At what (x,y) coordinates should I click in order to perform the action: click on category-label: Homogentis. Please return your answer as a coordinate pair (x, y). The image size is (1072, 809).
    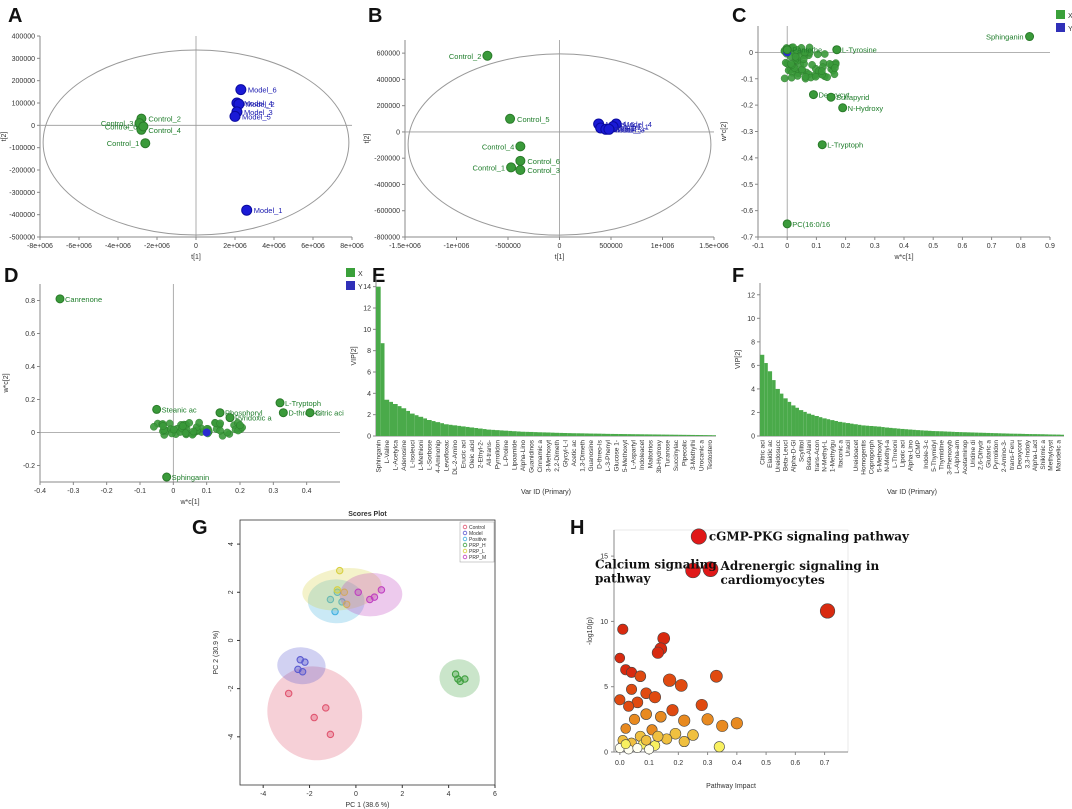
    Looking at the image, I should click on (864, 456).